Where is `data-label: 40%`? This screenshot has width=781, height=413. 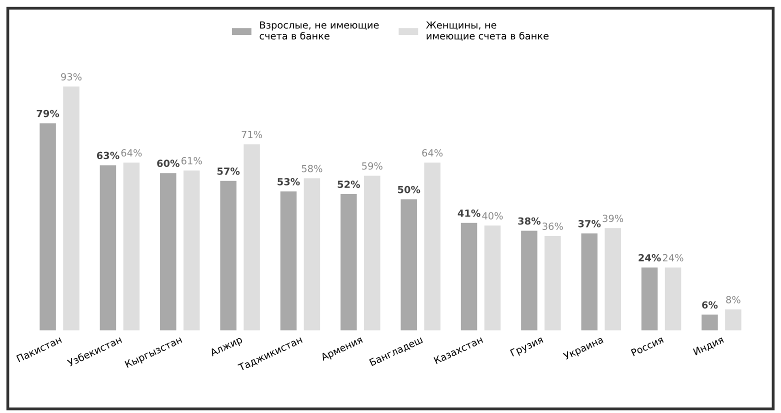
data-label: 40% is located at coordinates (492, 216).